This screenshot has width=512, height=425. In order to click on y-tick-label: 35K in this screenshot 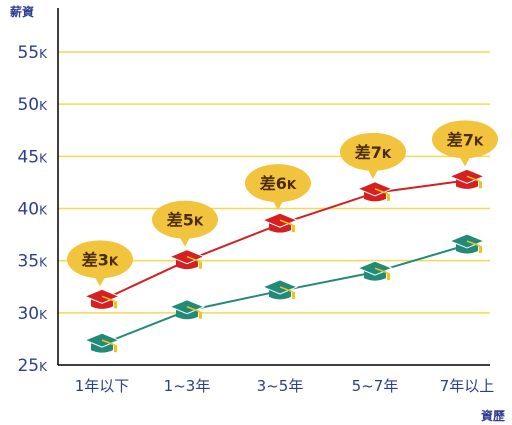, I will do `click(32, 262)`.